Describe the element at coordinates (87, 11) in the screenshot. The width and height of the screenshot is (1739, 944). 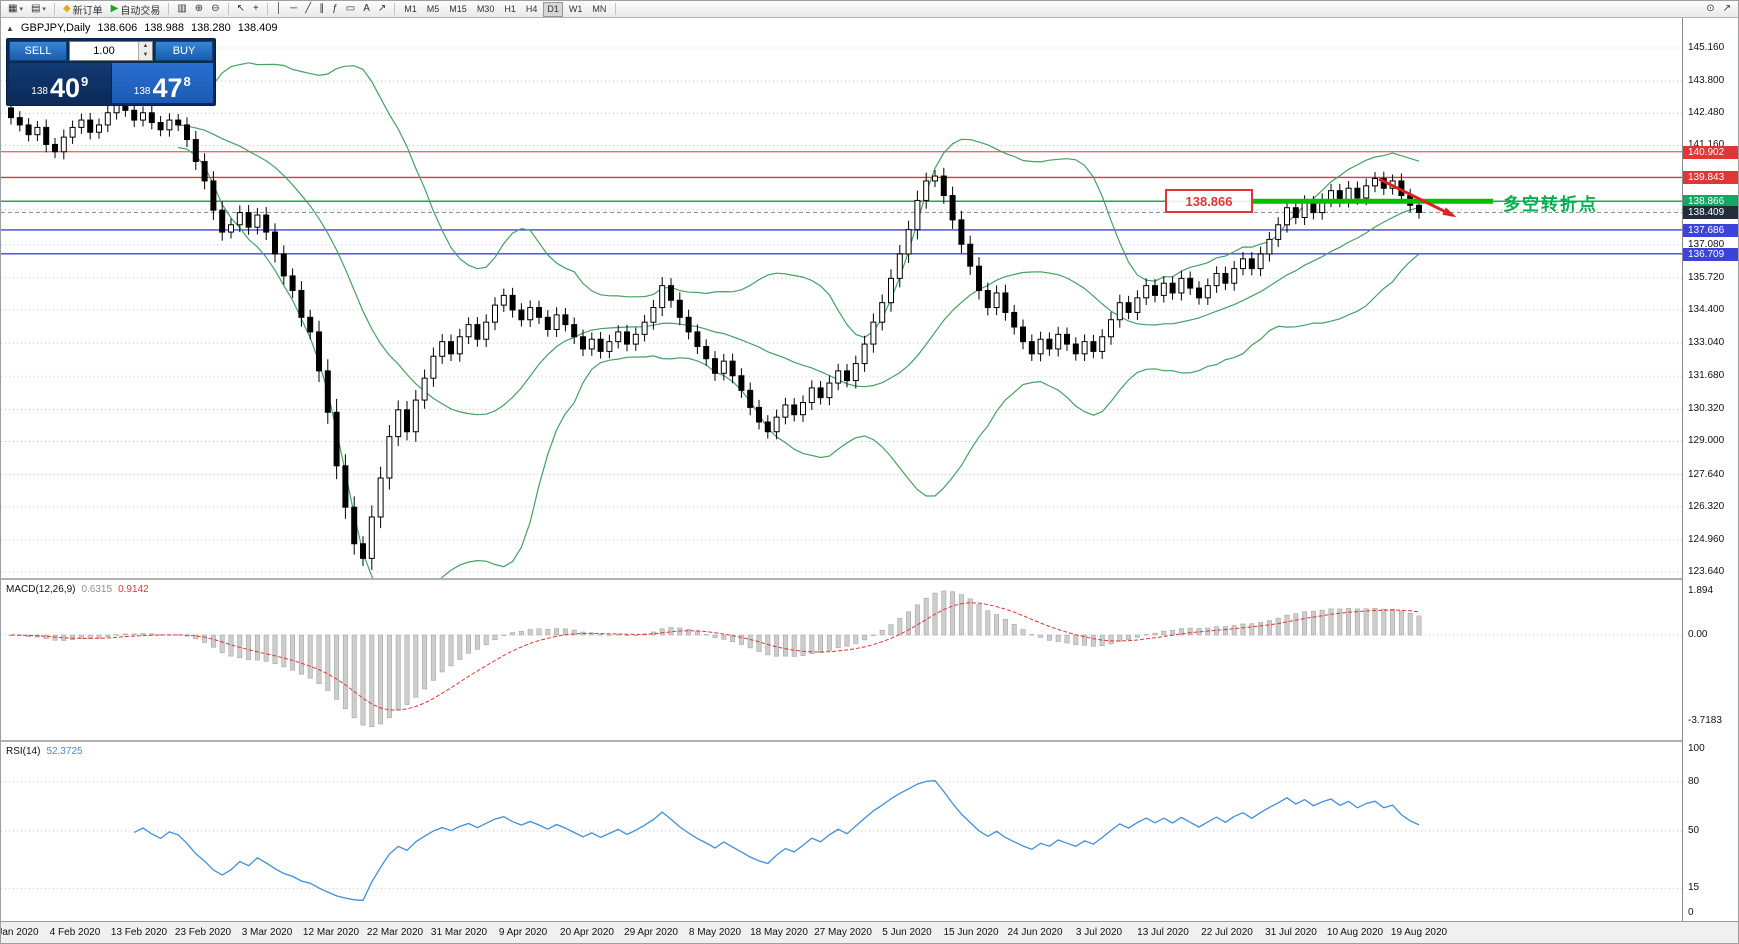
I see `new-order-label: 新订单` at that location.